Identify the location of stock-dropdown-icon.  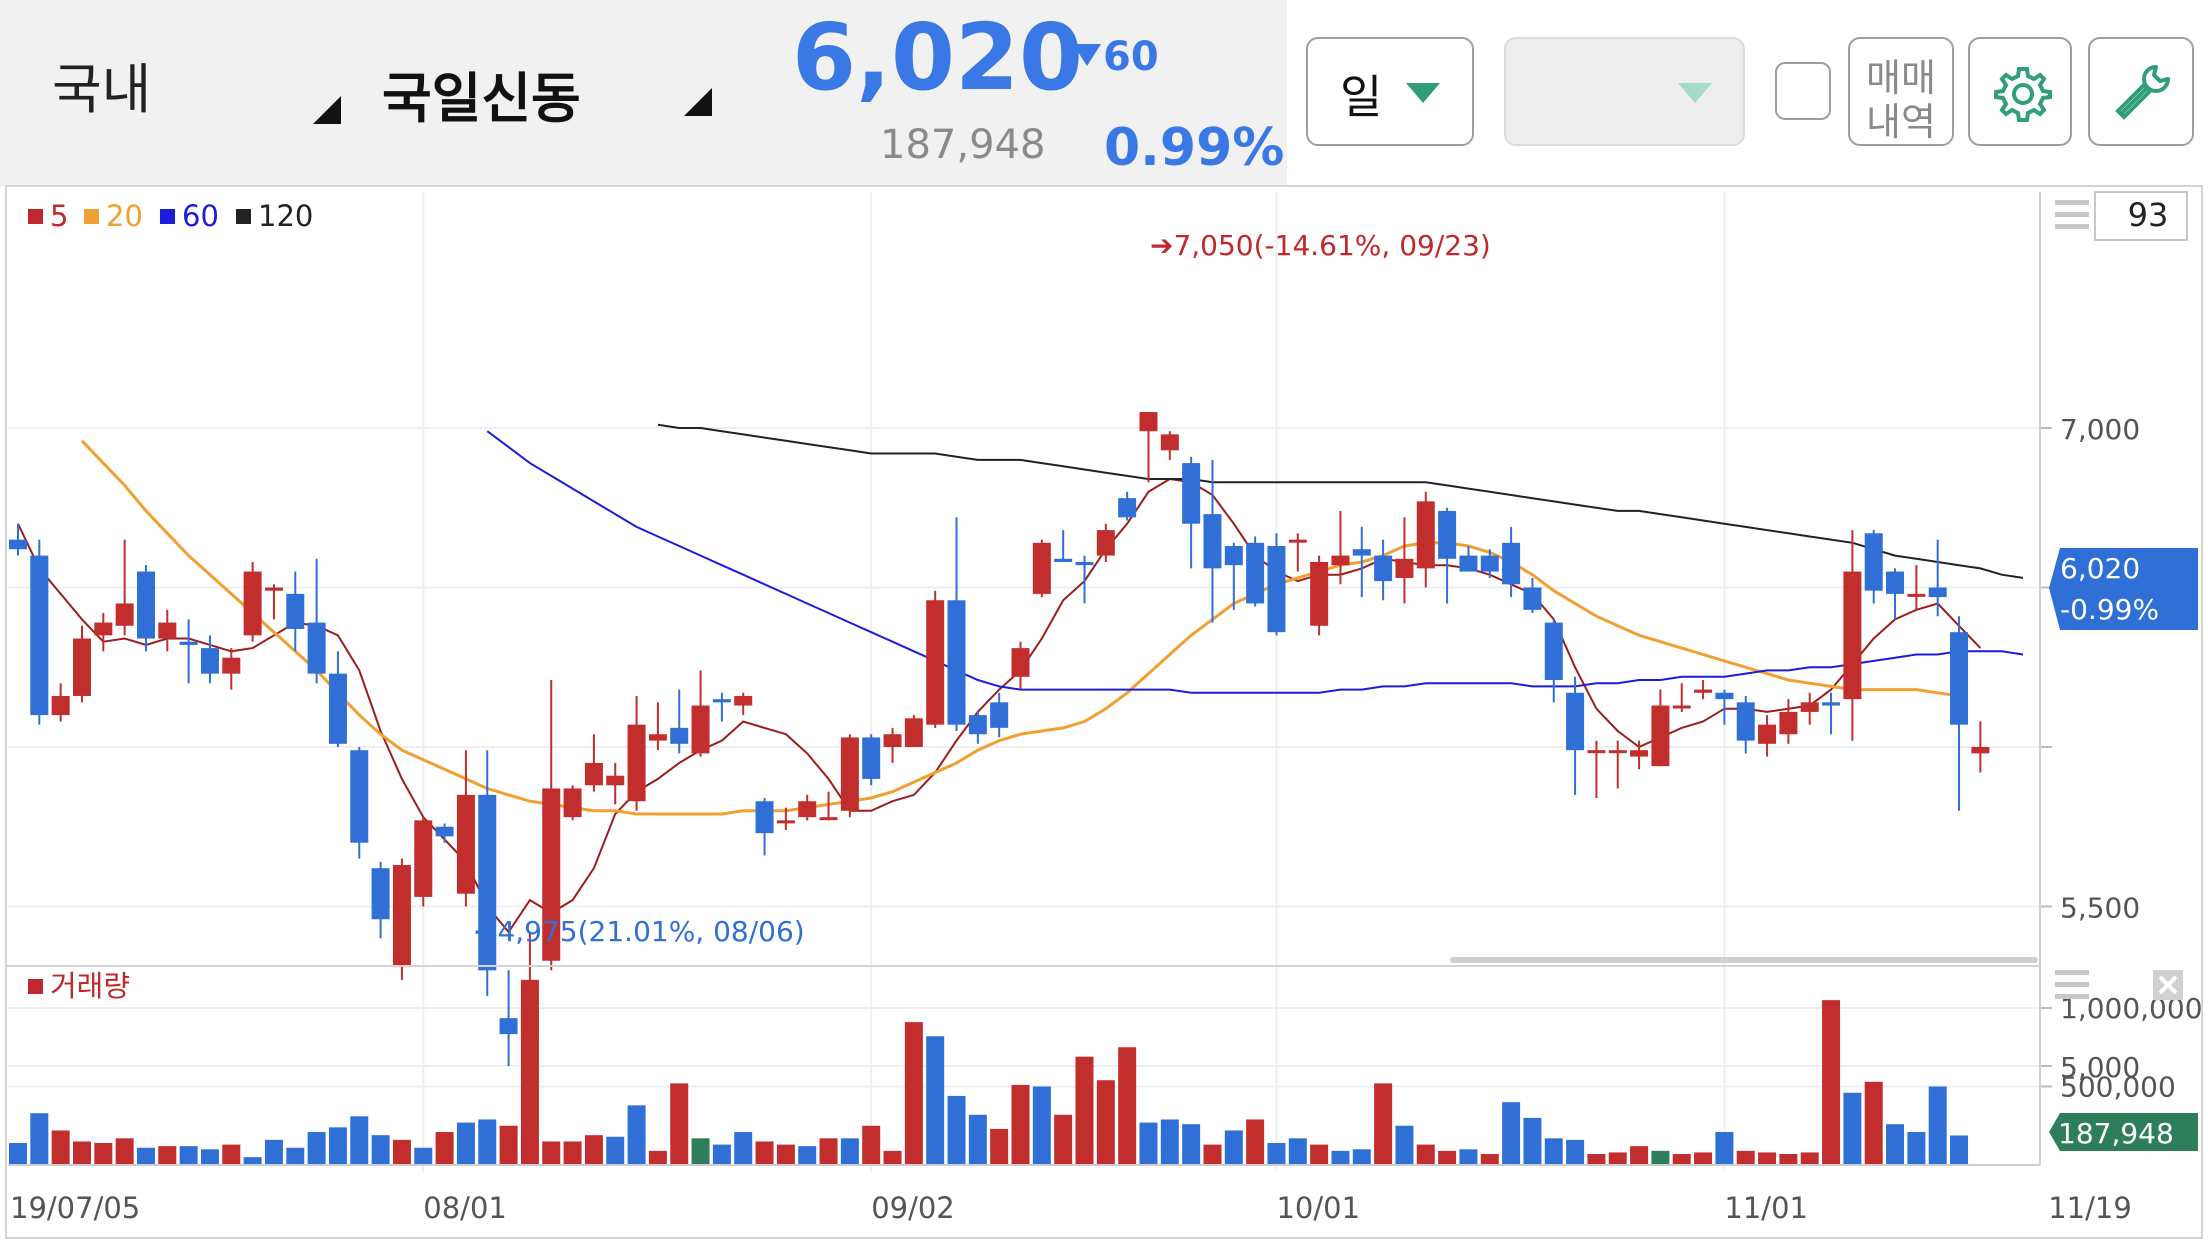
(697, 103).